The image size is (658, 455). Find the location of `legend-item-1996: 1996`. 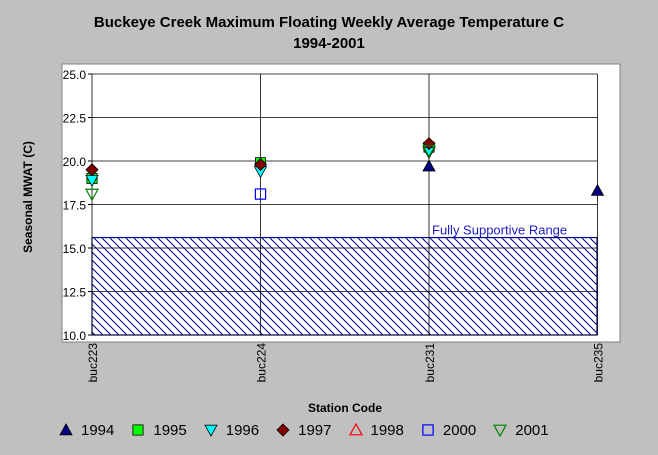

legend-item-1996: 1996 is located at coordinates (231, 430).